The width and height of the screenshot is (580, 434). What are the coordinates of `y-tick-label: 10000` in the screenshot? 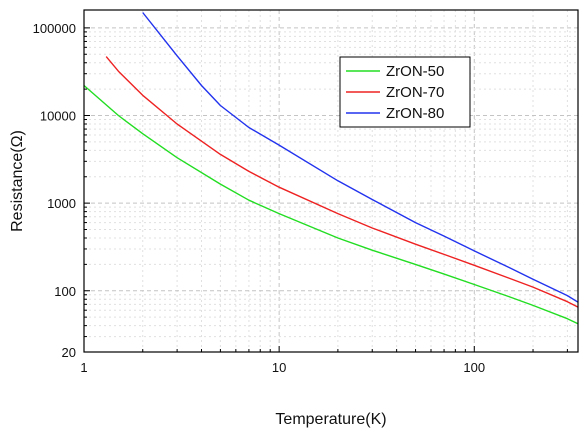 It's located at (58, 116).